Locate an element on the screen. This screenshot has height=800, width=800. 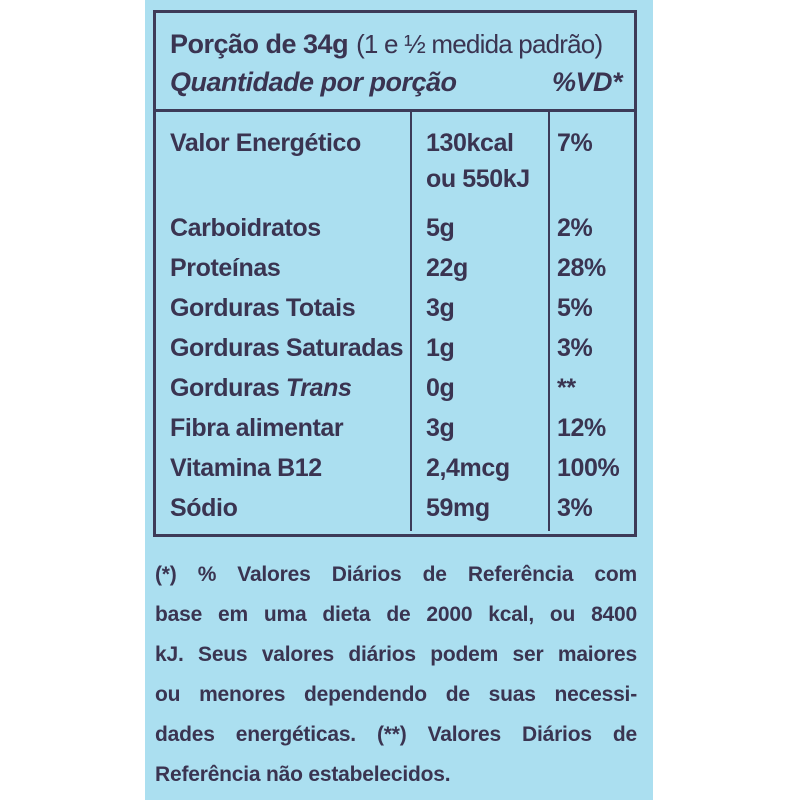
row-transfat-name-regular: Gorduras is located at coordinates (228, 388).